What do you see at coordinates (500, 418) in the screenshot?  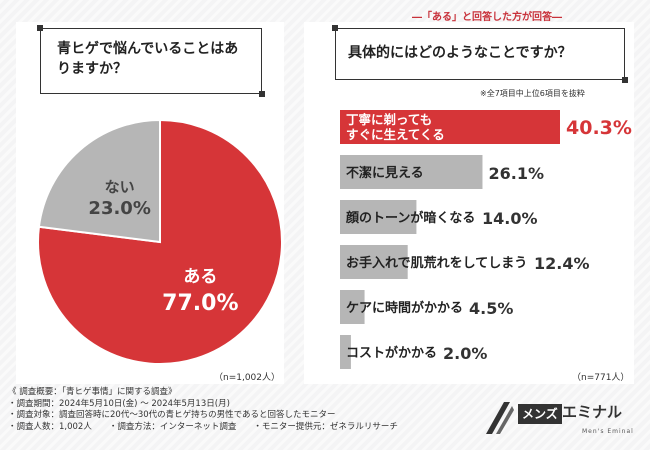 I see `logo-mark-icon` at bounding box center [500, 418].